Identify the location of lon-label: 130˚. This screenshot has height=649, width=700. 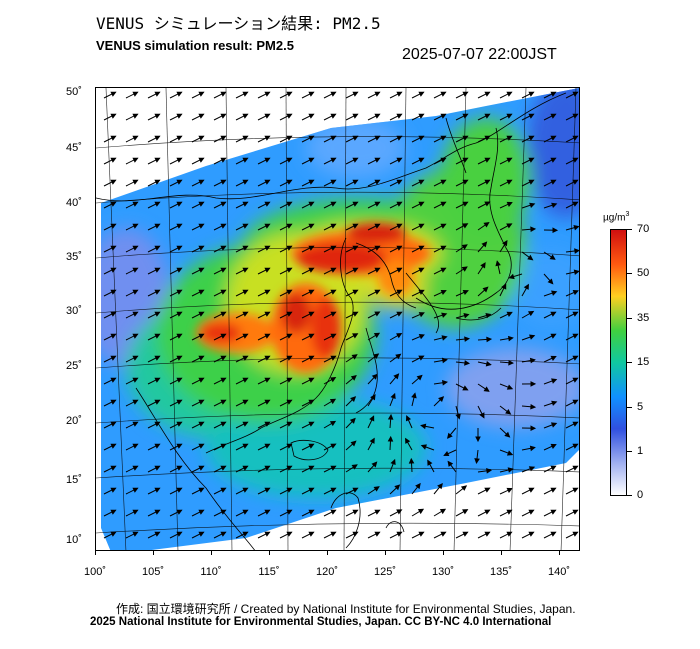
(443, 572).